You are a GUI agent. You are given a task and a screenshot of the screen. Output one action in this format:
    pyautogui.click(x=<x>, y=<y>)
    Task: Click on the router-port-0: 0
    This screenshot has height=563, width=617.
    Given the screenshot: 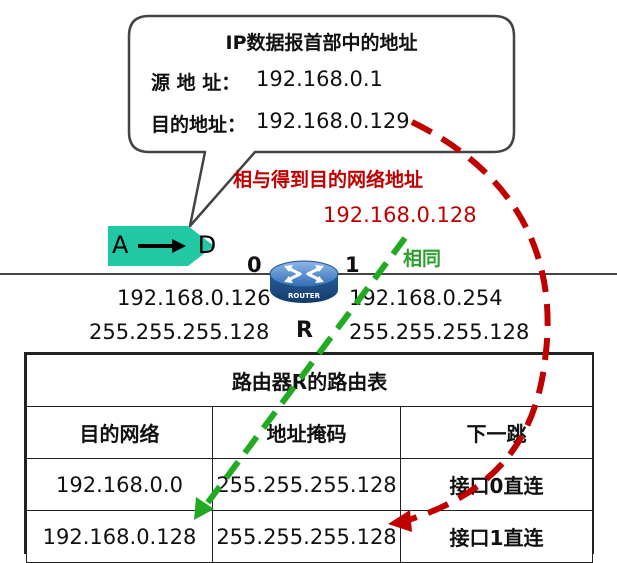 What is the action you would take?
    pyautogui.click(x=254, y=265)
    